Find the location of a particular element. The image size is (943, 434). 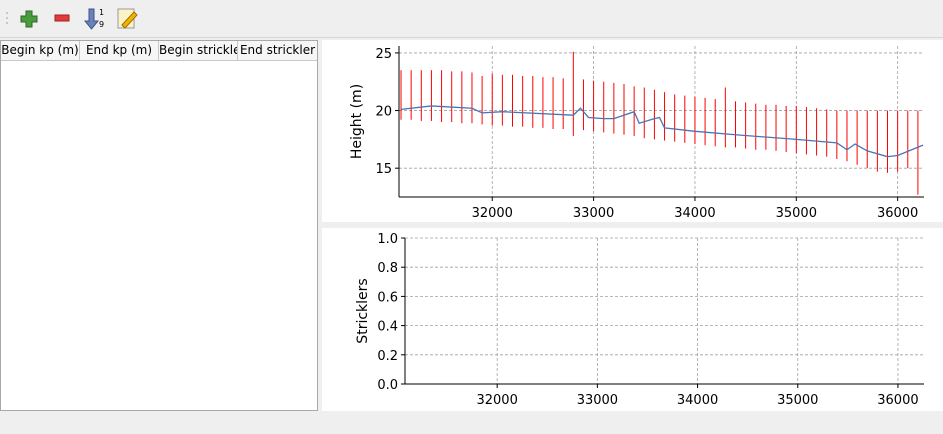

y-tick-label: 0.4 is located at coordinates (387, 327).